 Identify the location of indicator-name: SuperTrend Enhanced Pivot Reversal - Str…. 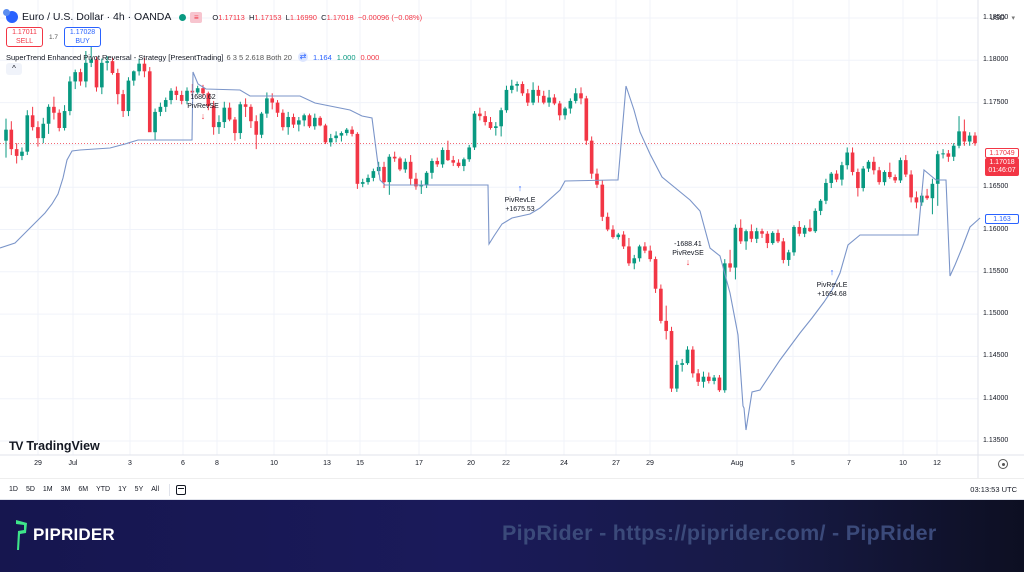
(115, 57).